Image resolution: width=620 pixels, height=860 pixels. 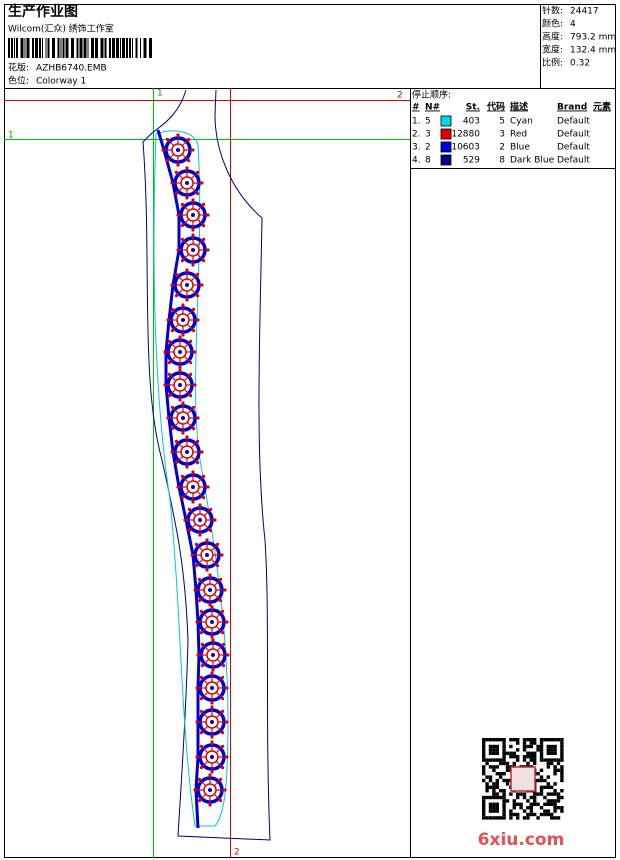 I want to click on cell-index: 2., so click(x=416, y=135).